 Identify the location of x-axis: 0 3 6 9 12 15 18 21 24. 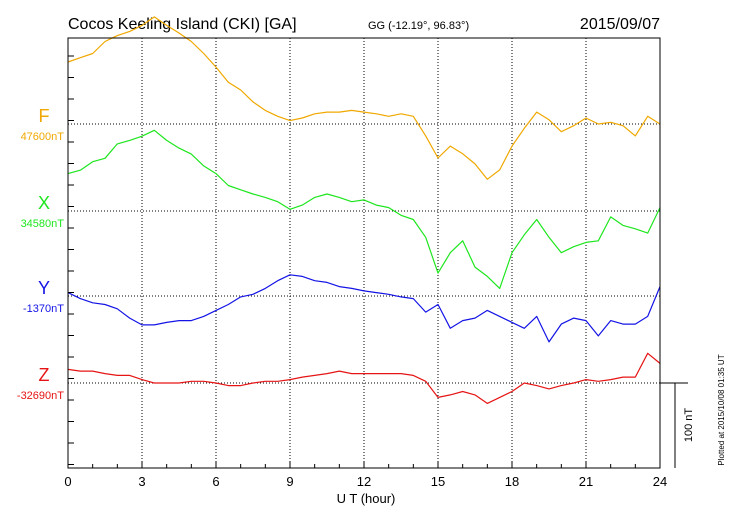
(365, 475).